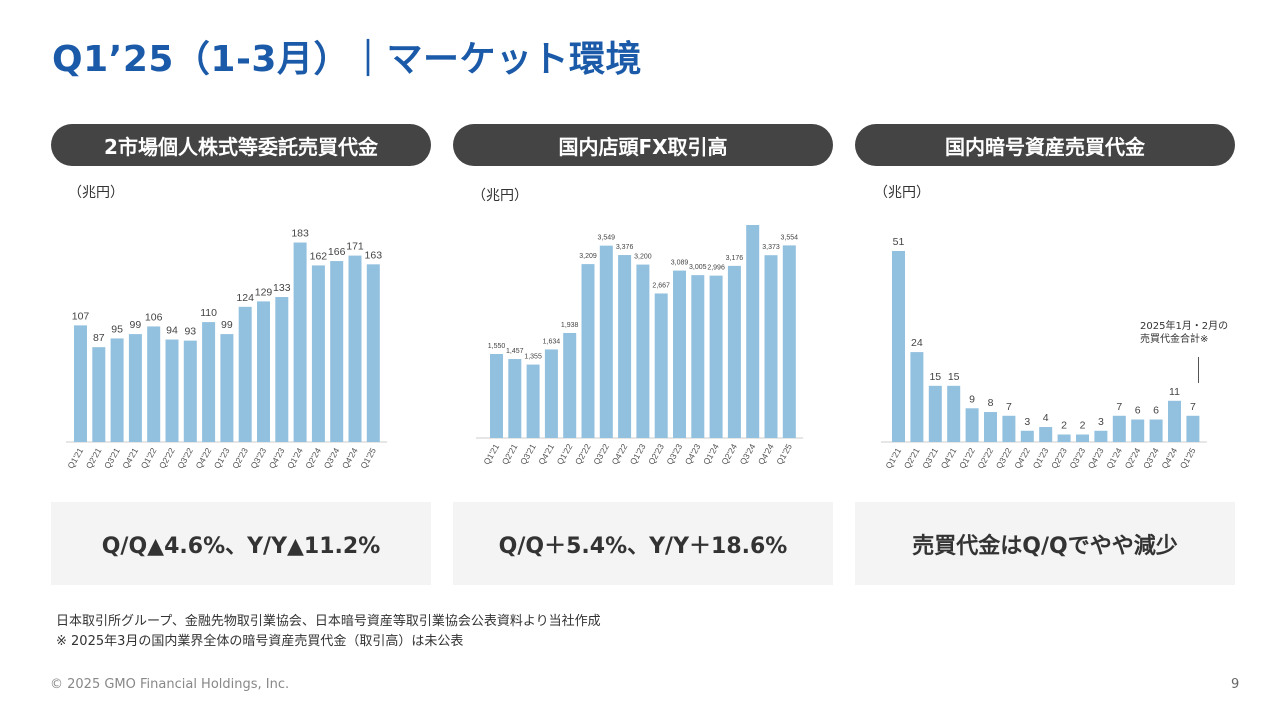 The width and height of the screenshot is (1280, 720). Describe the element at coordinates (374, 255) in the screenshot. I see `data-label: 163` at that location.